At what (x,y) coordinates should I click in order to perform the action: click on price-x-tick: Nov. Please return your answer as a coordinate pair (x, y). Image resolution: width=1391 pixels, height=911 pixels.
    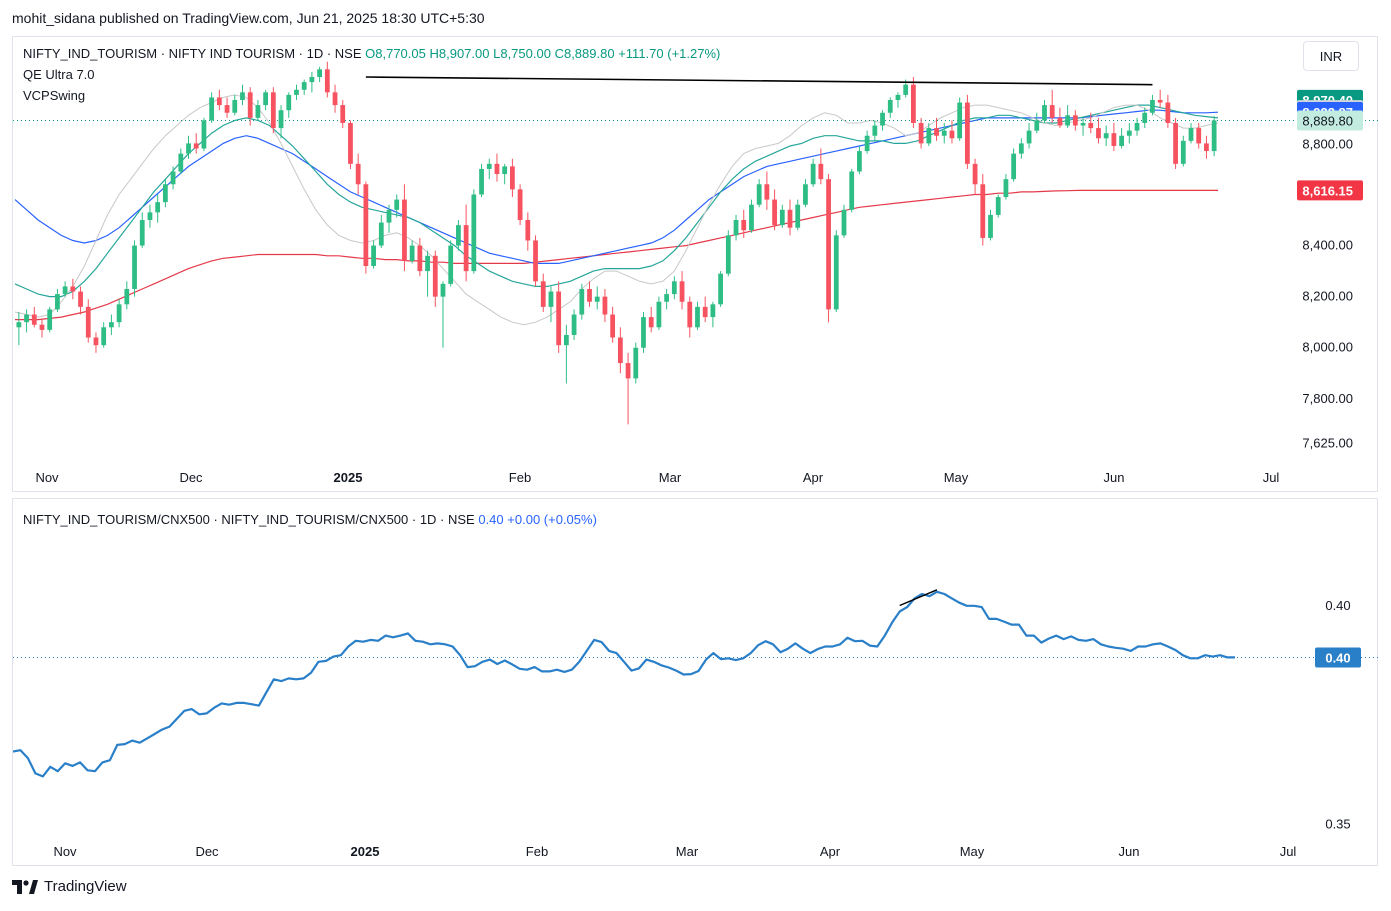
    Looking at the image, I should click on (47, 477).